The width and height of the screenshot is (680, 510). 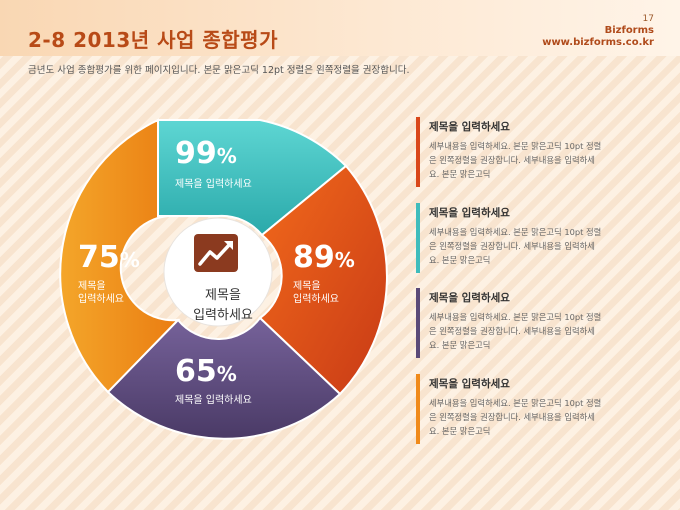 What do you see at coordinates (223, 295) in the screenshot?
I see `center-label-line1: 제목을` at bounding box center [223, 295].